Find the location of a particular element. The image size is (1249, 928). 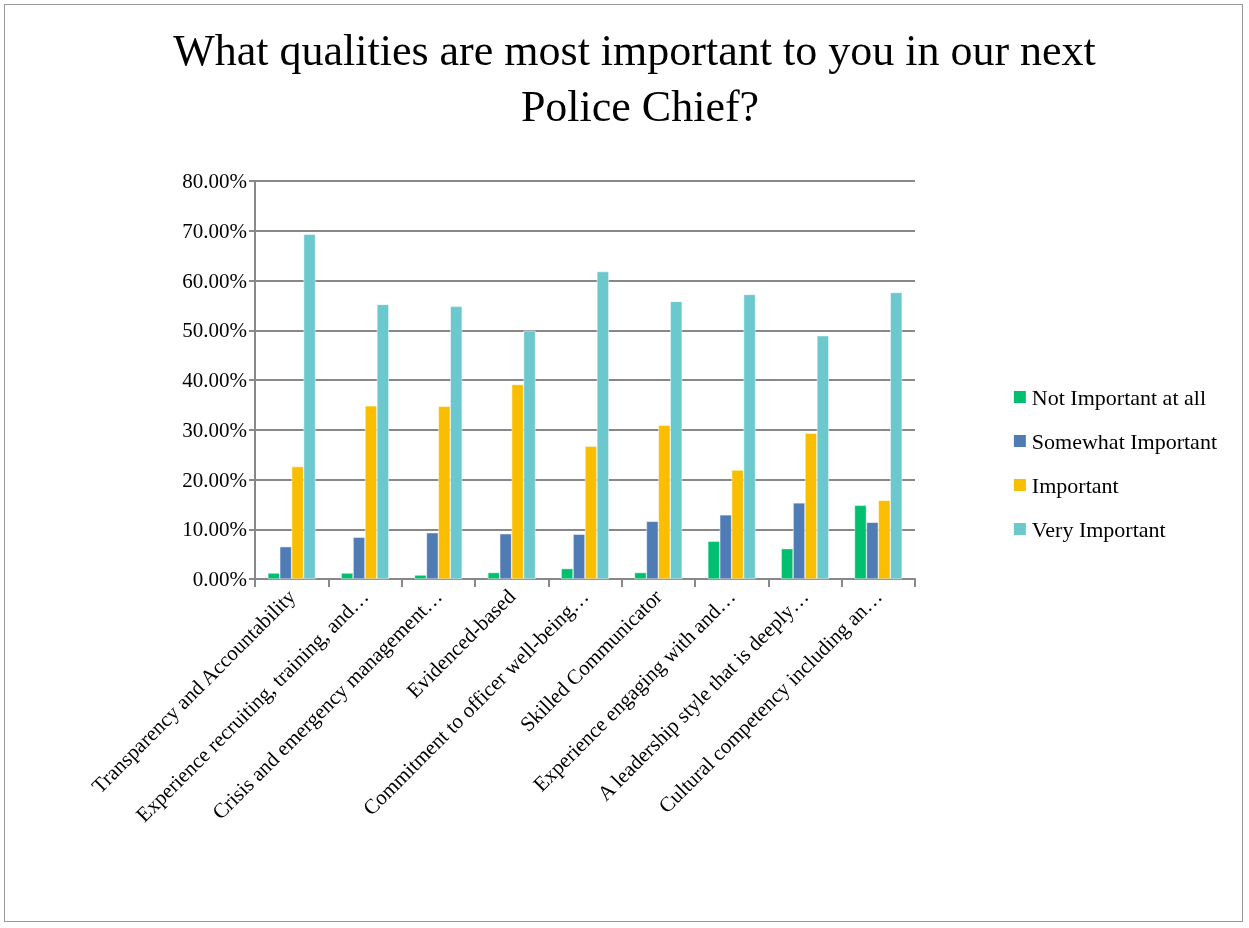

y-tick-label: 70.00% is located at coordinates (214, 230).